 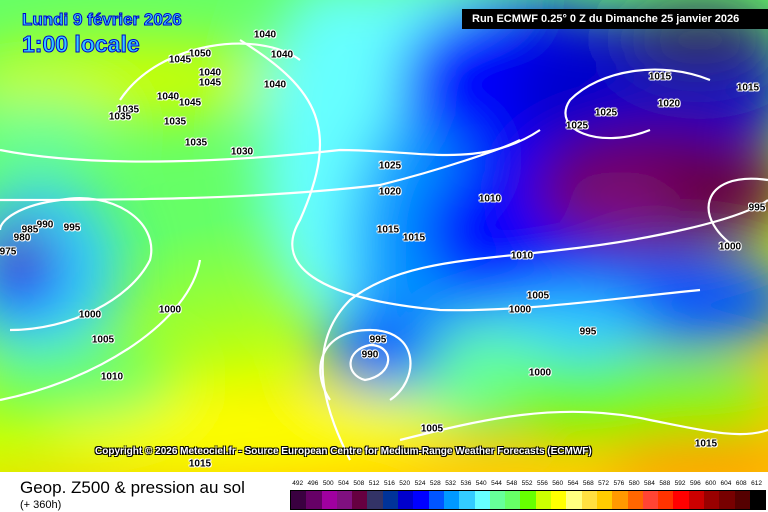 I want to click on legend-label: 492, so click(x=298, y=483).